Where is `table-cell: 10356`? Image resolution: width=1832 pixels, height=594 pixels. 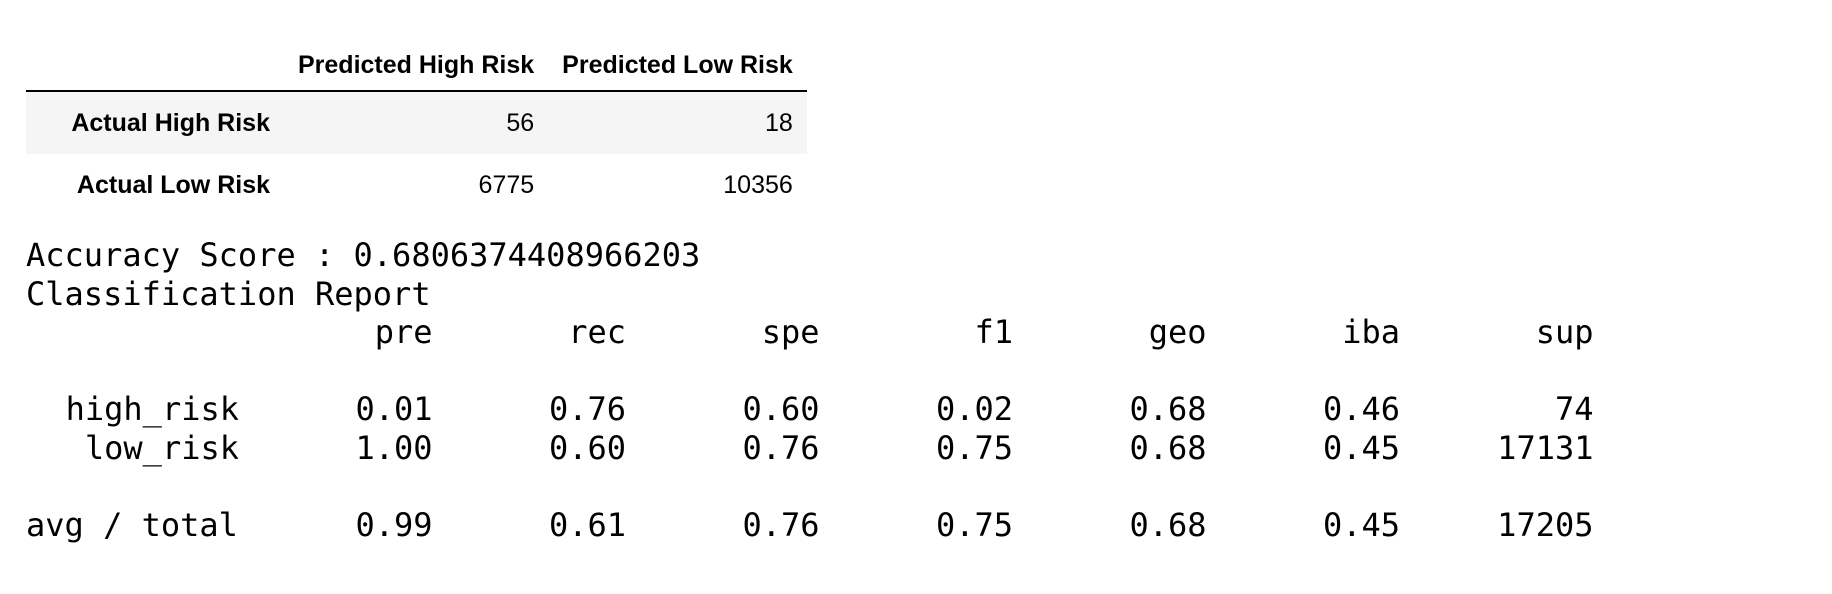 table-cell: 10356 is located at coordinates (758, 184).